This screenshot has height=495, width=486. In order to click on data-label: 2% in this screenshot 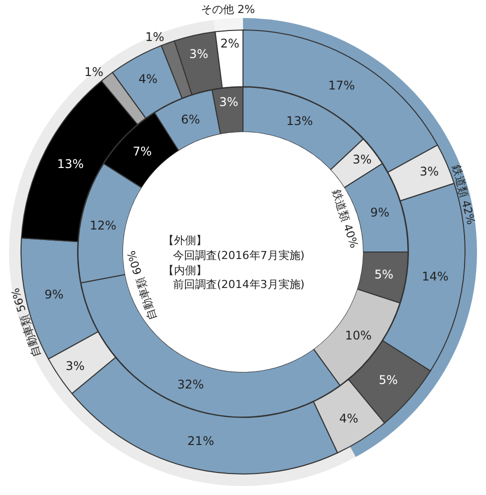, I will do `click(230, 43)`.